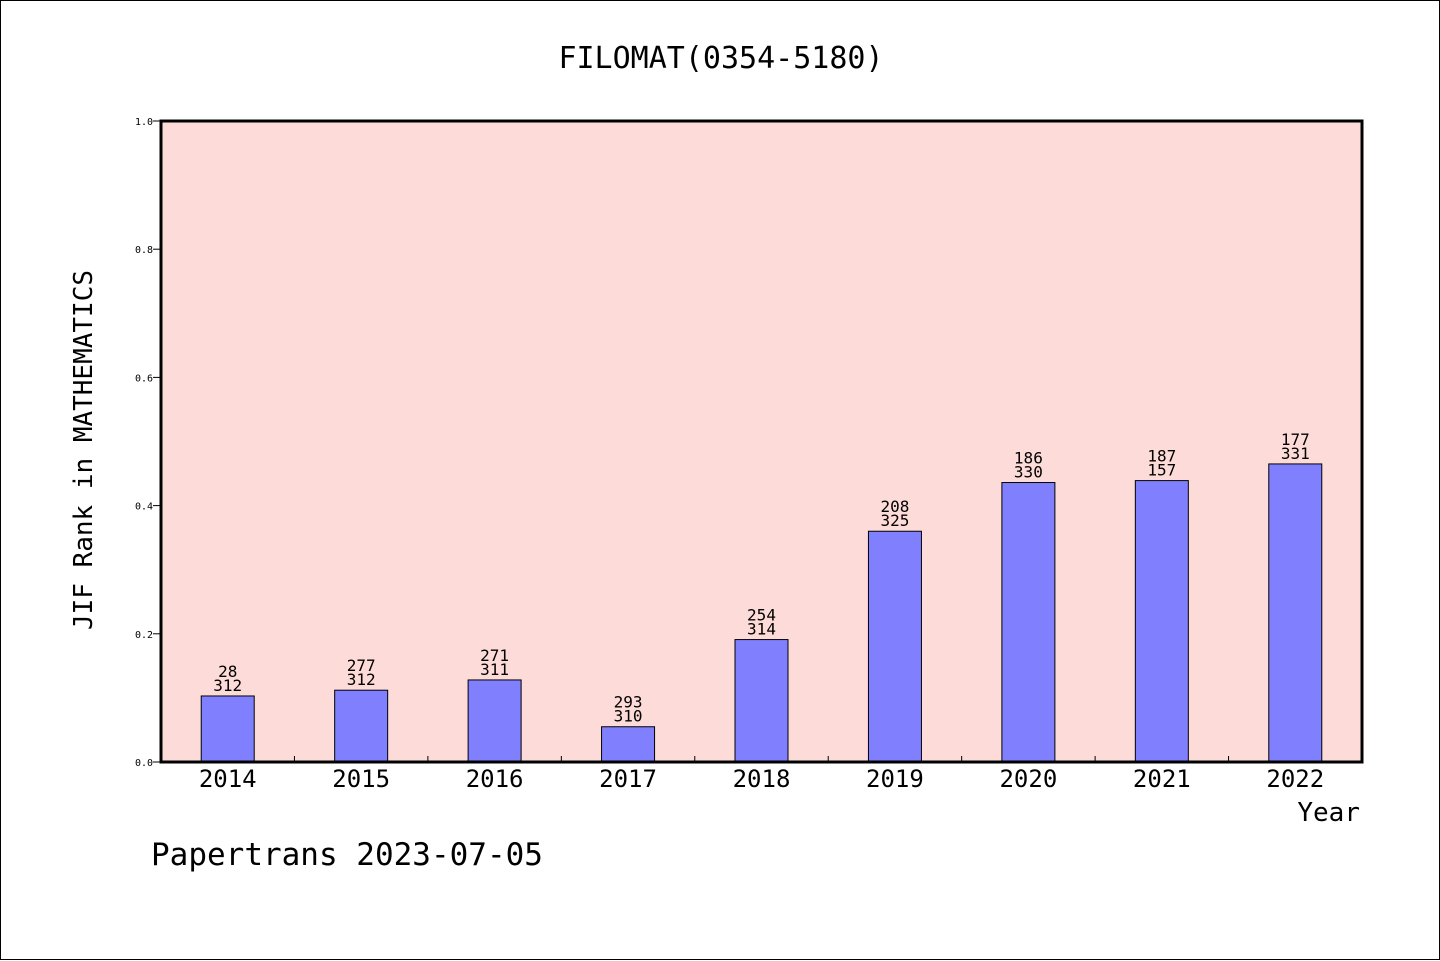 The height and width of the screenshot is (961, 1440). Describe the element at coordinates (361, 779) in the screenshot. I see `x-tick-label: 2015` at that location.